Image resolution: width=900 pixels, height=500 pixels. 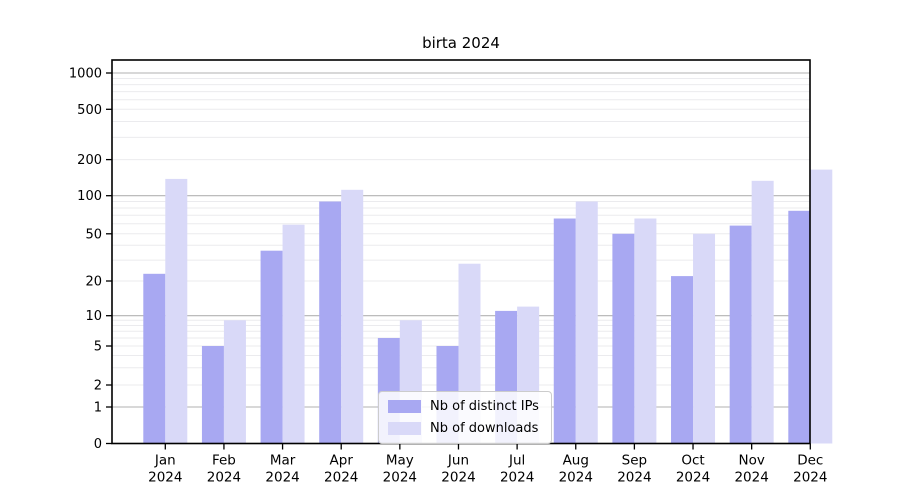 What do you see at coordinates (576, 469) in the screenshot?
I see `x-tick-label: Aug 2024` at bounding box center [576, 469].